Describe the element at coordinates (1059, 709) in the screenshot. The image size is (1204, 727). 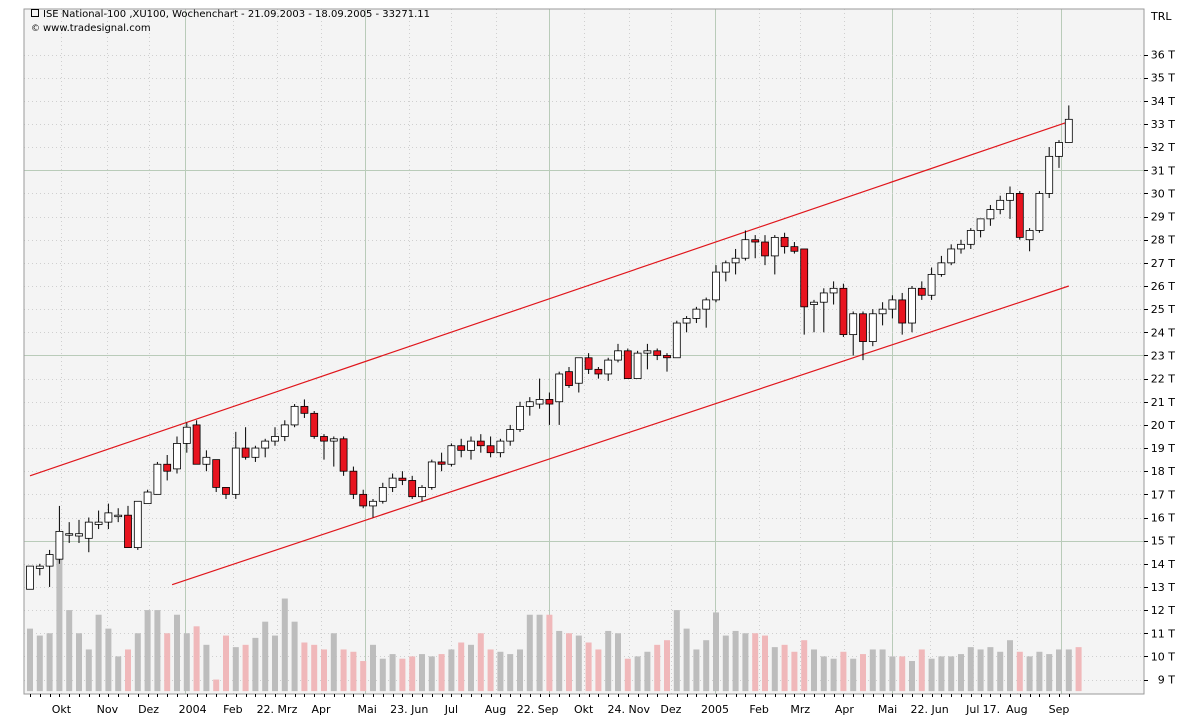
I see `x-tick-label: Sep` at that location.